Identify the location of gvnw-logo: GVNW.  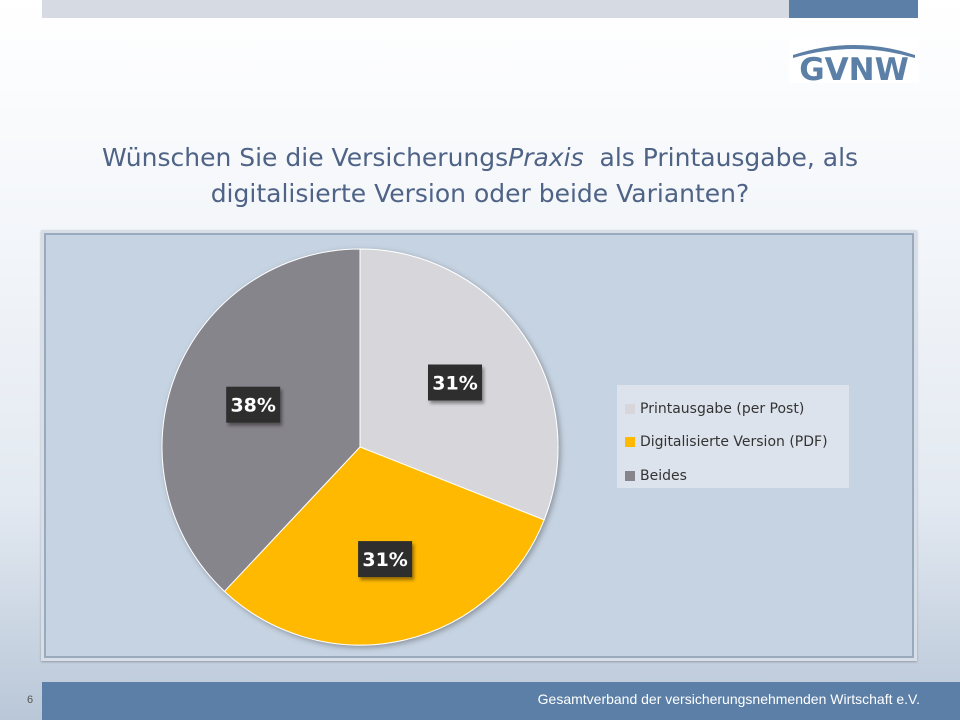
(854, 60).